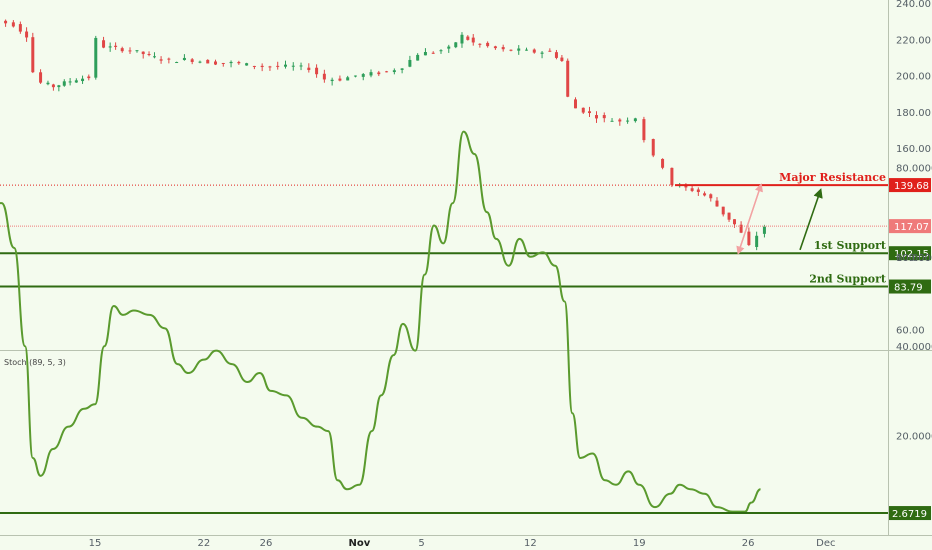 This screenshot has height=550, width=932. What do you see at coordinates (911, 186) in the screenshot?
I see `level-price-tag-text: 139.68` at bounding box center [911, 186].